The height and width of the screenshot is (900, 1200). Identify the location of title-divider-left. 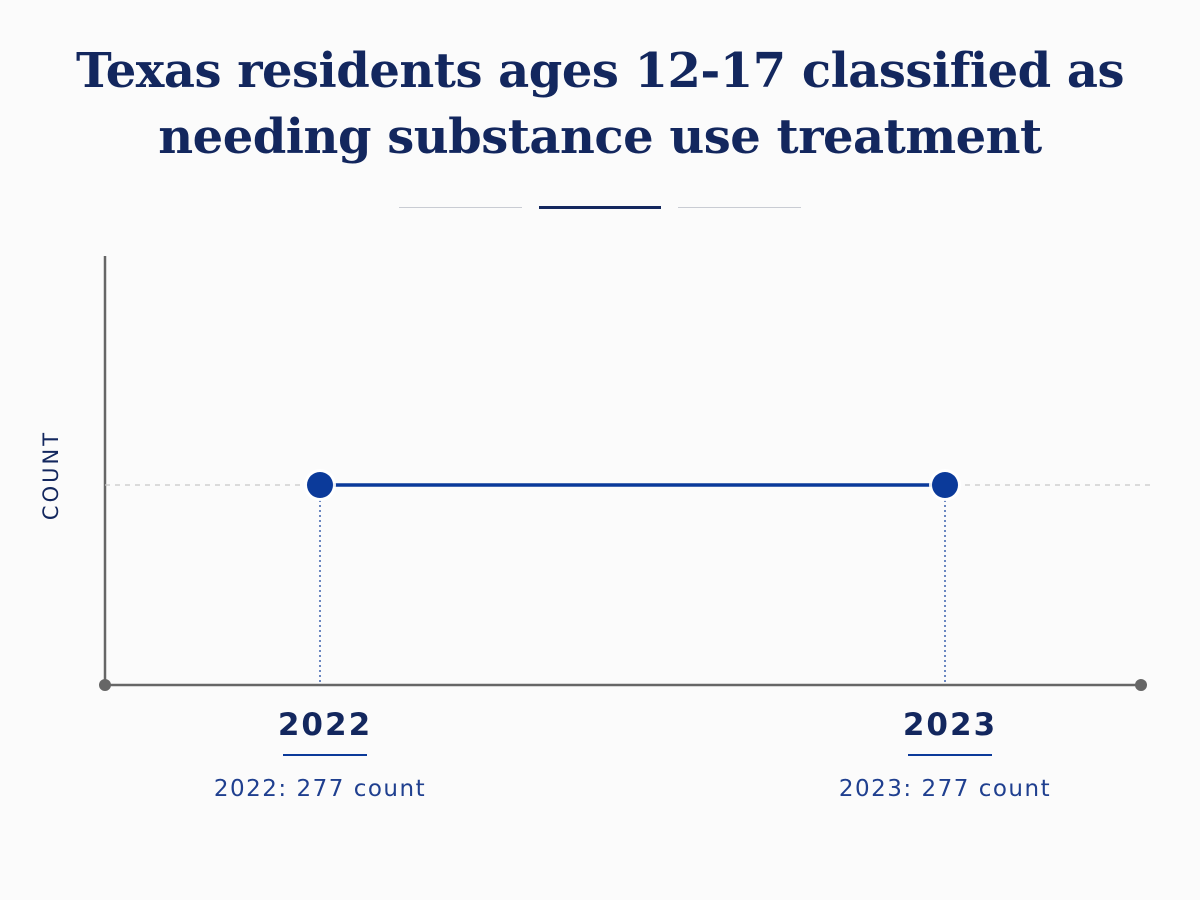
(460, 207).